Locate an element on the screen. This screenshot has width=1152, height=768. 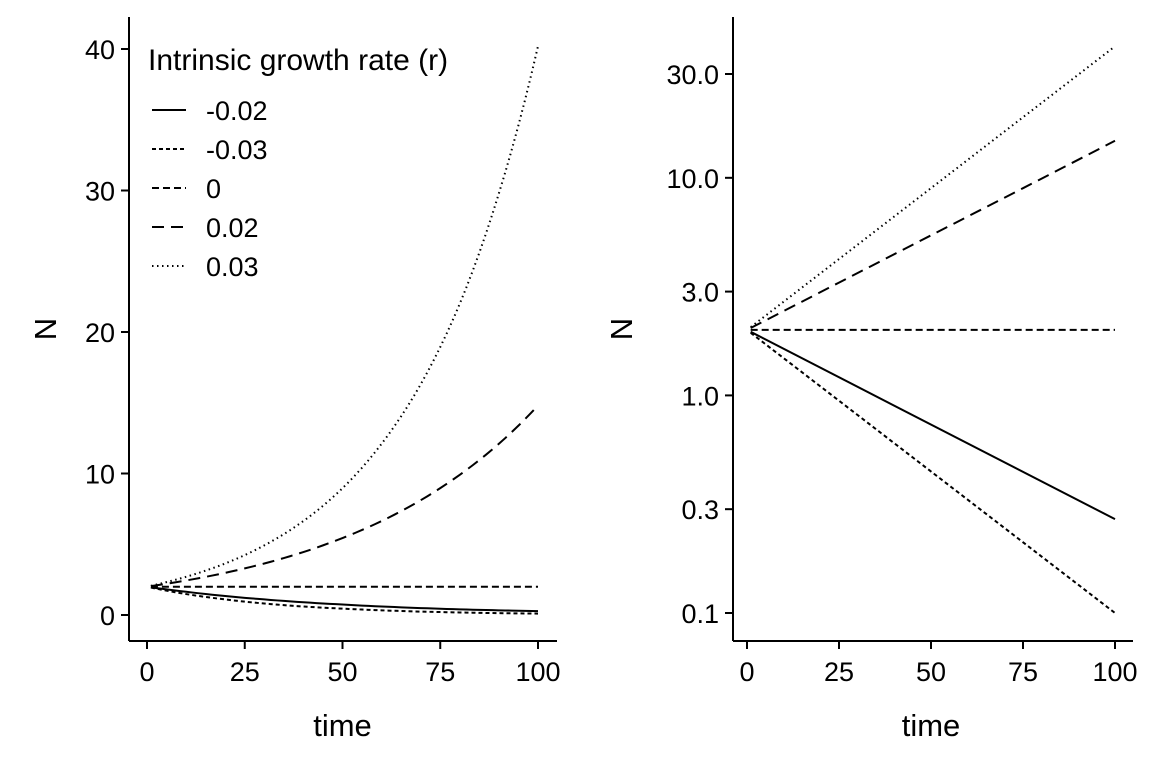
legend-title: Intrinsic growth rate (r) is located at coordinates (298, 60).